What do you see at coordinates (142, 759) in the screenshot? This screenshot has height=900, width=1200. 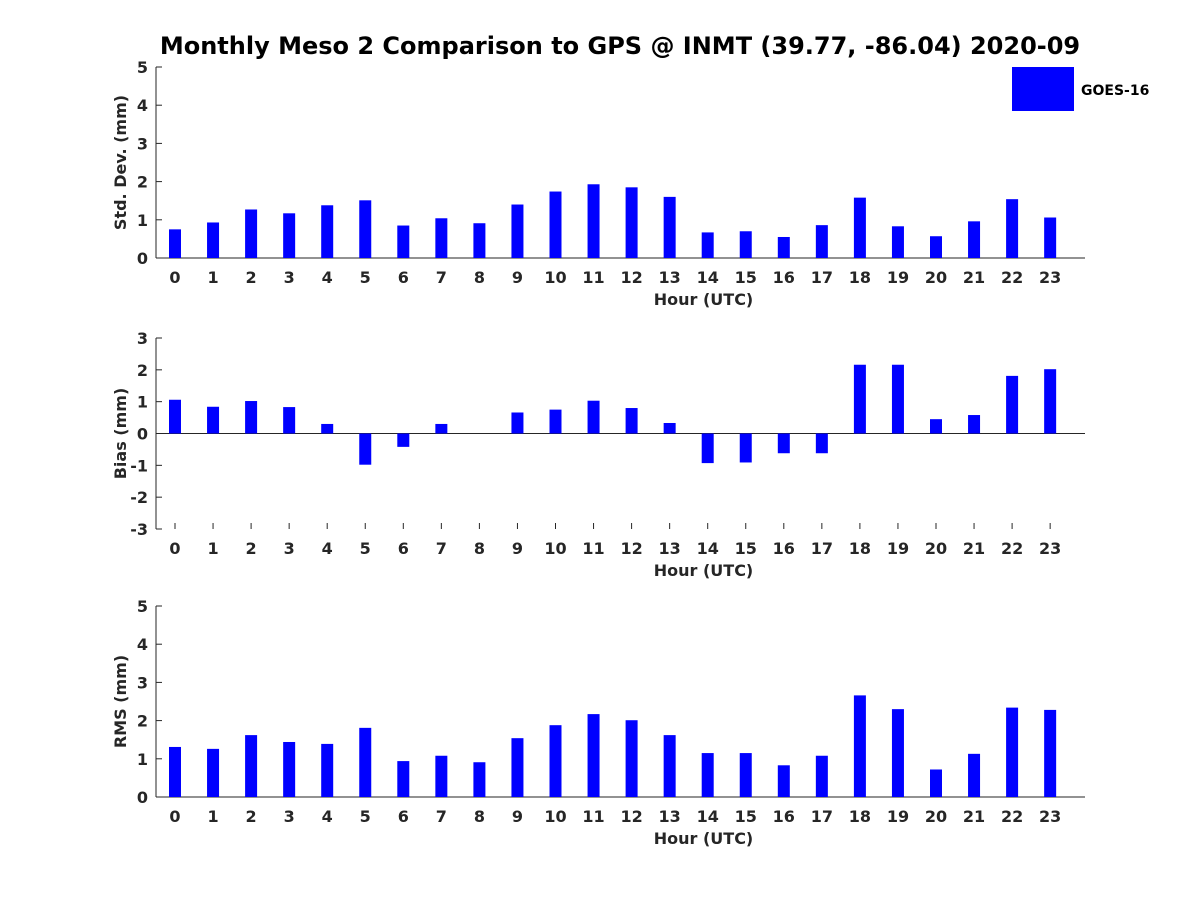 I see `y-tick-label: 1` at bounding box center [142, 759].